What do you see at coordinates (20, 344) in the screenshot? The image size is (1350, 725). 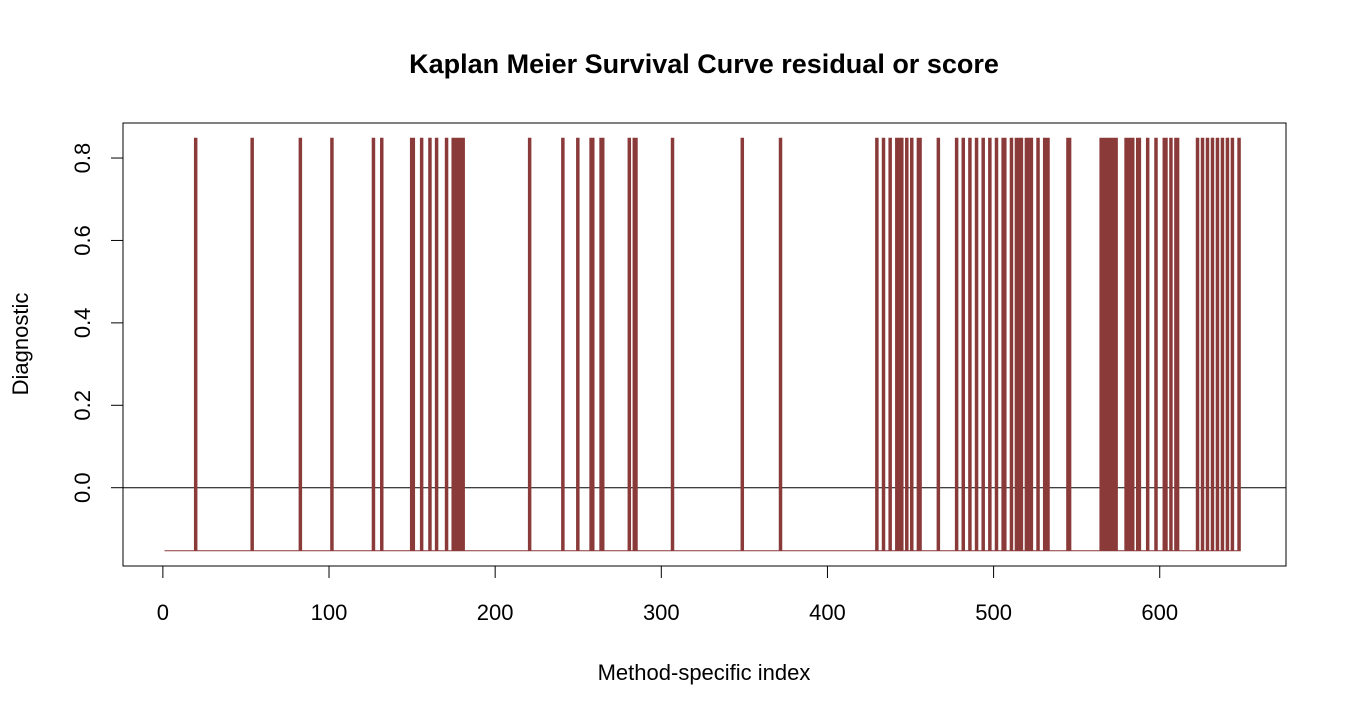 I see `y-axis-label: Diagnostic` at bounding box center [20, 344].